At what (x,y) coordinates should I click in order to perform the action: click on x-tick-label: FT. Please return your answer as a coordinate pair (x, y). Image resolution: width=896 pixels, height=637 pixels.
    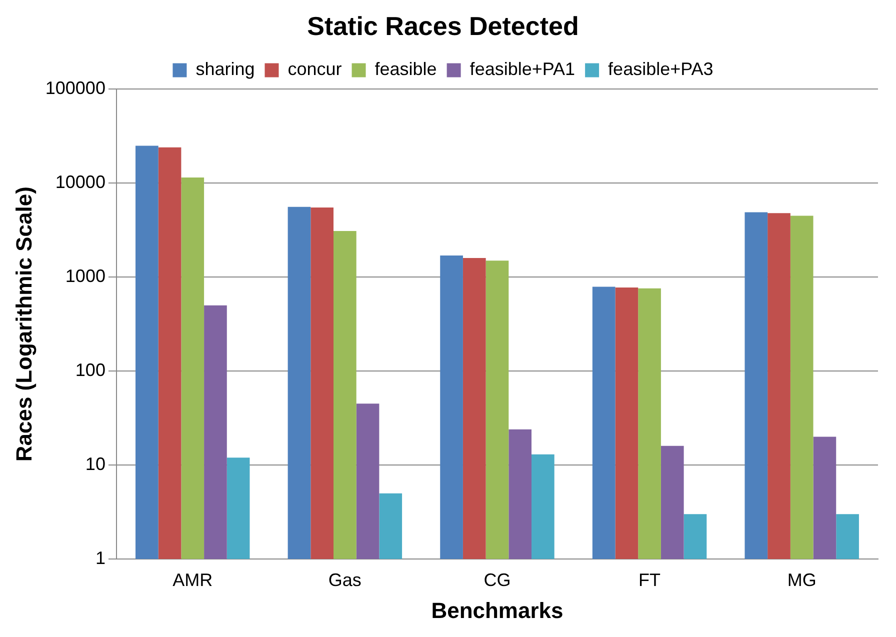
    Looking at the image, I should click on (649, 580).